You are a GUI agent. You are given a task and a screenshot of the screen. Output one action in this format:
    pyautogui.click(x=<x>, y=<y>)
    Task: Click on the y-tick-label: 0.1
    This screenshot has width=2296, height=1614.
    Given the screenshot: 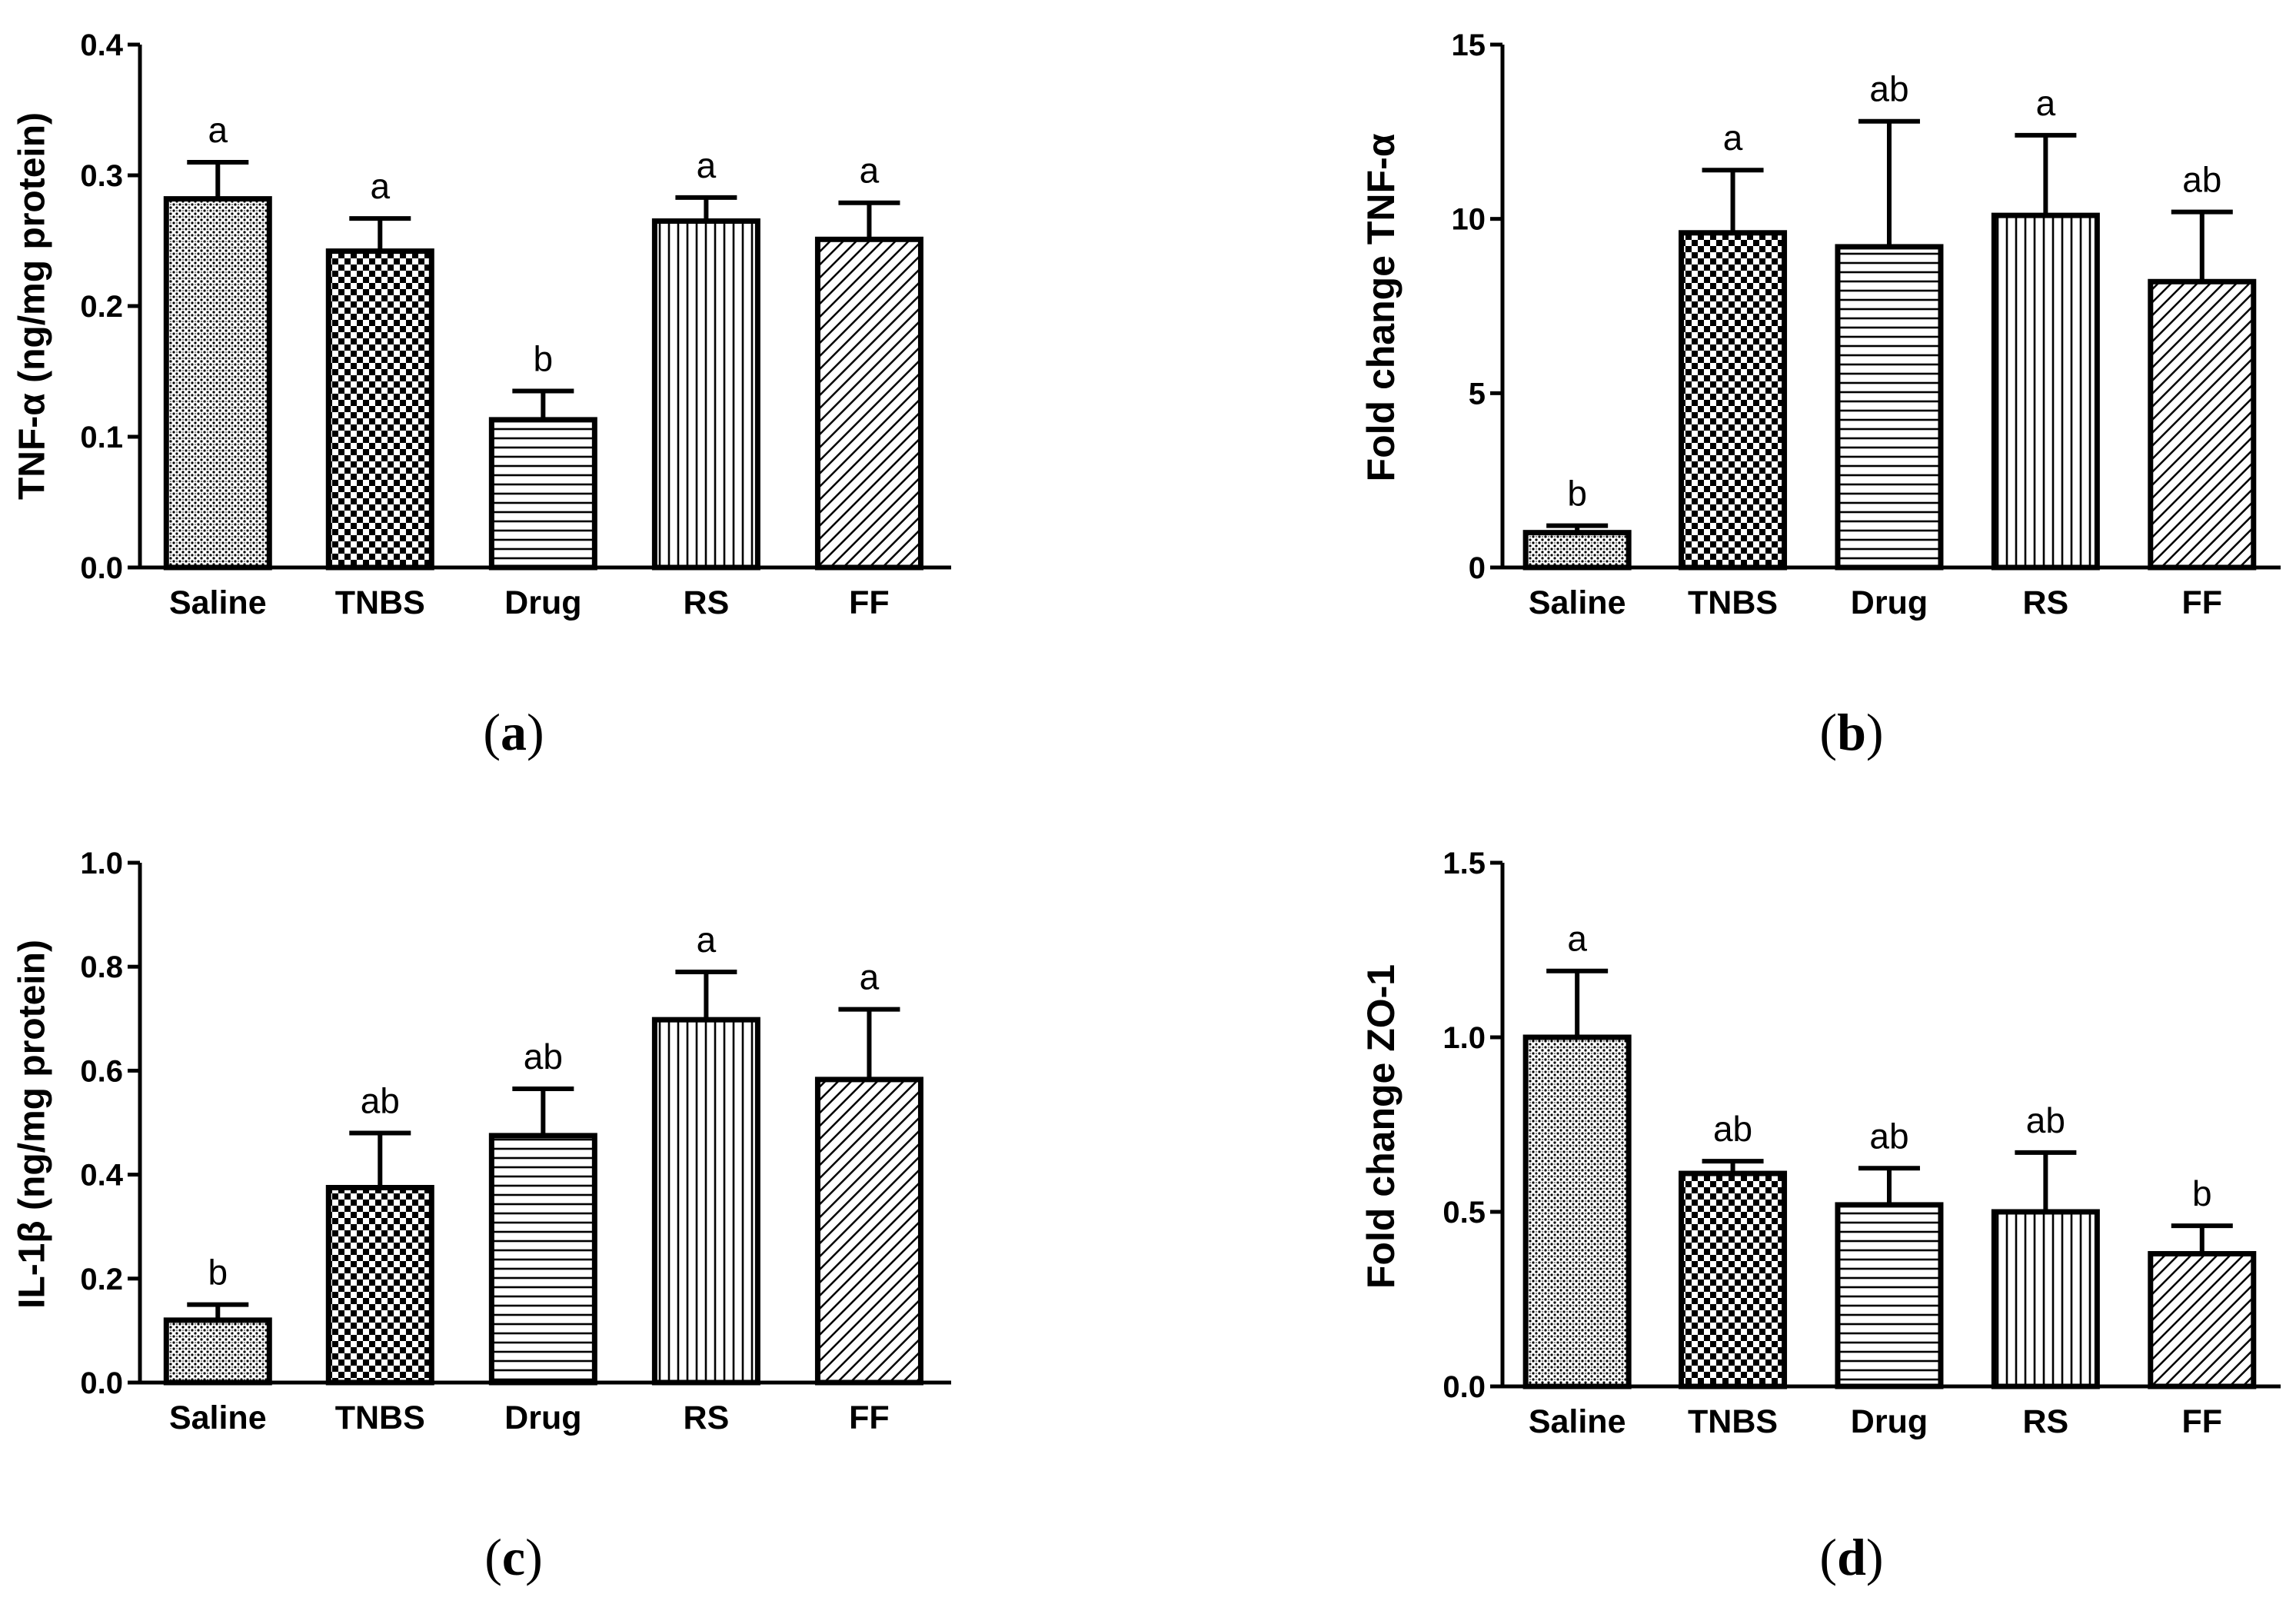 What is the action you would take?
    pyautogui.click(x=101, y=437)
    